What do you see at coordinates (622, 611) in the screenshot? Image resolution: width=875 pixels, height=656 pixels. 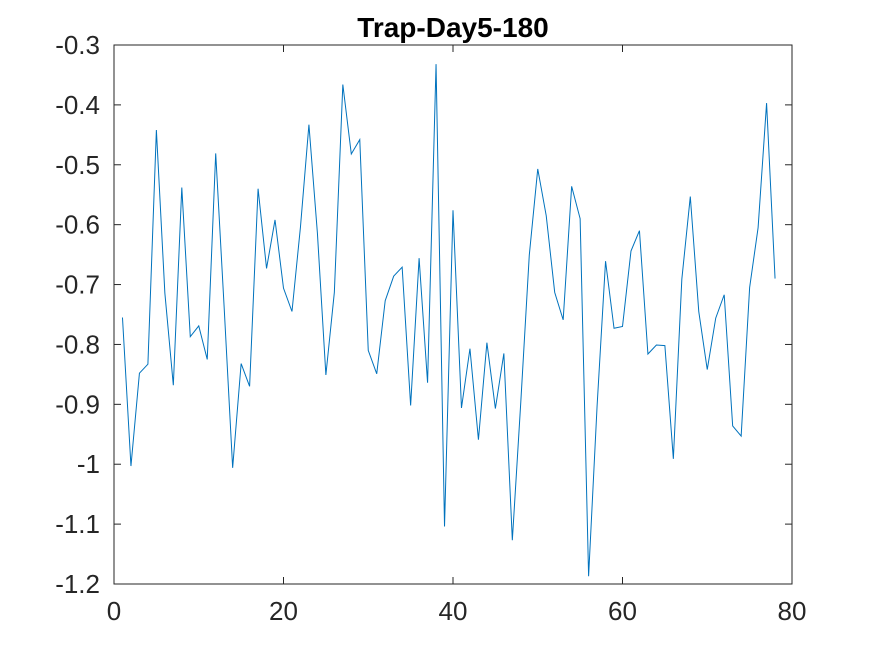 I see `x-tick-label: 60` at bounding box center [622, 611].